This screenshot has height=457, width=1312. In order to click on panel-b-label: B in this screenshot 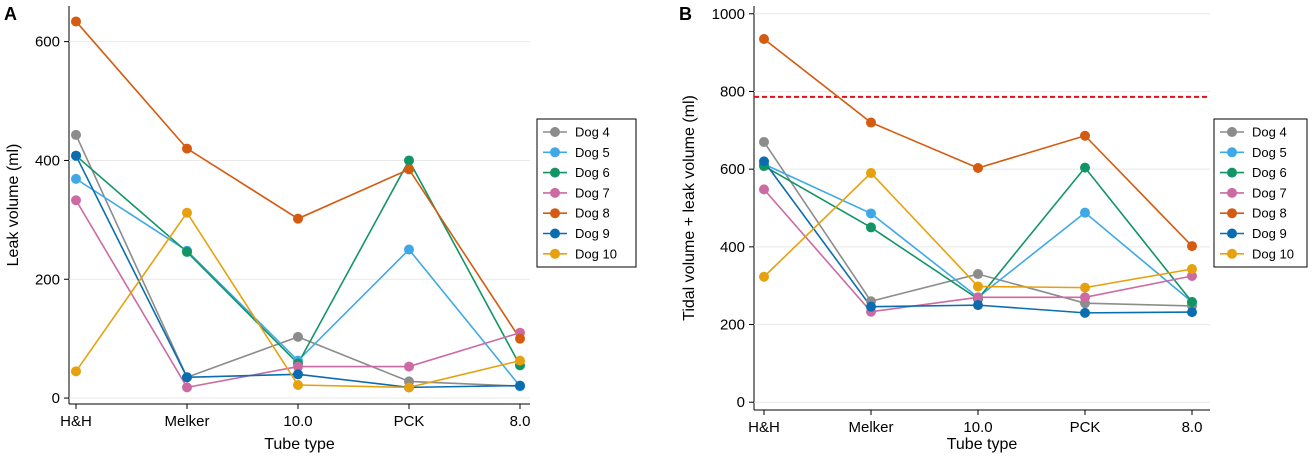, I will do `click(685, 14)`.